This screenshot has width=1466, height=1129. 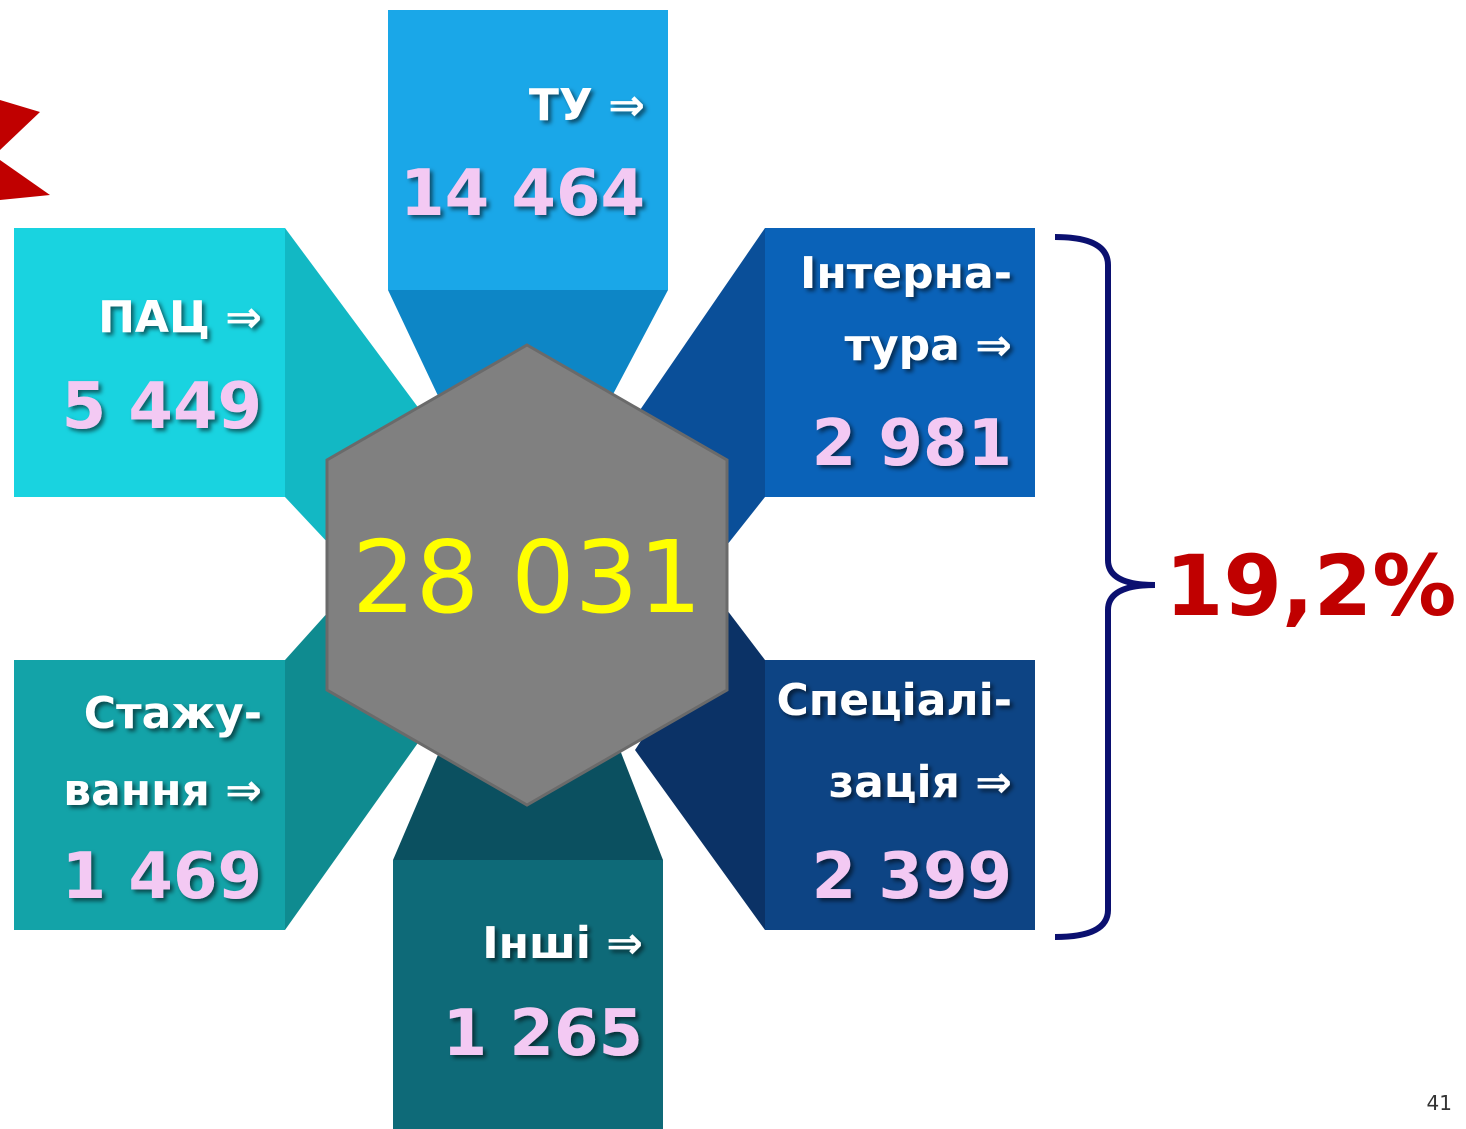 I want to click on node-label: Стажу-, so click(x=173, y=713).